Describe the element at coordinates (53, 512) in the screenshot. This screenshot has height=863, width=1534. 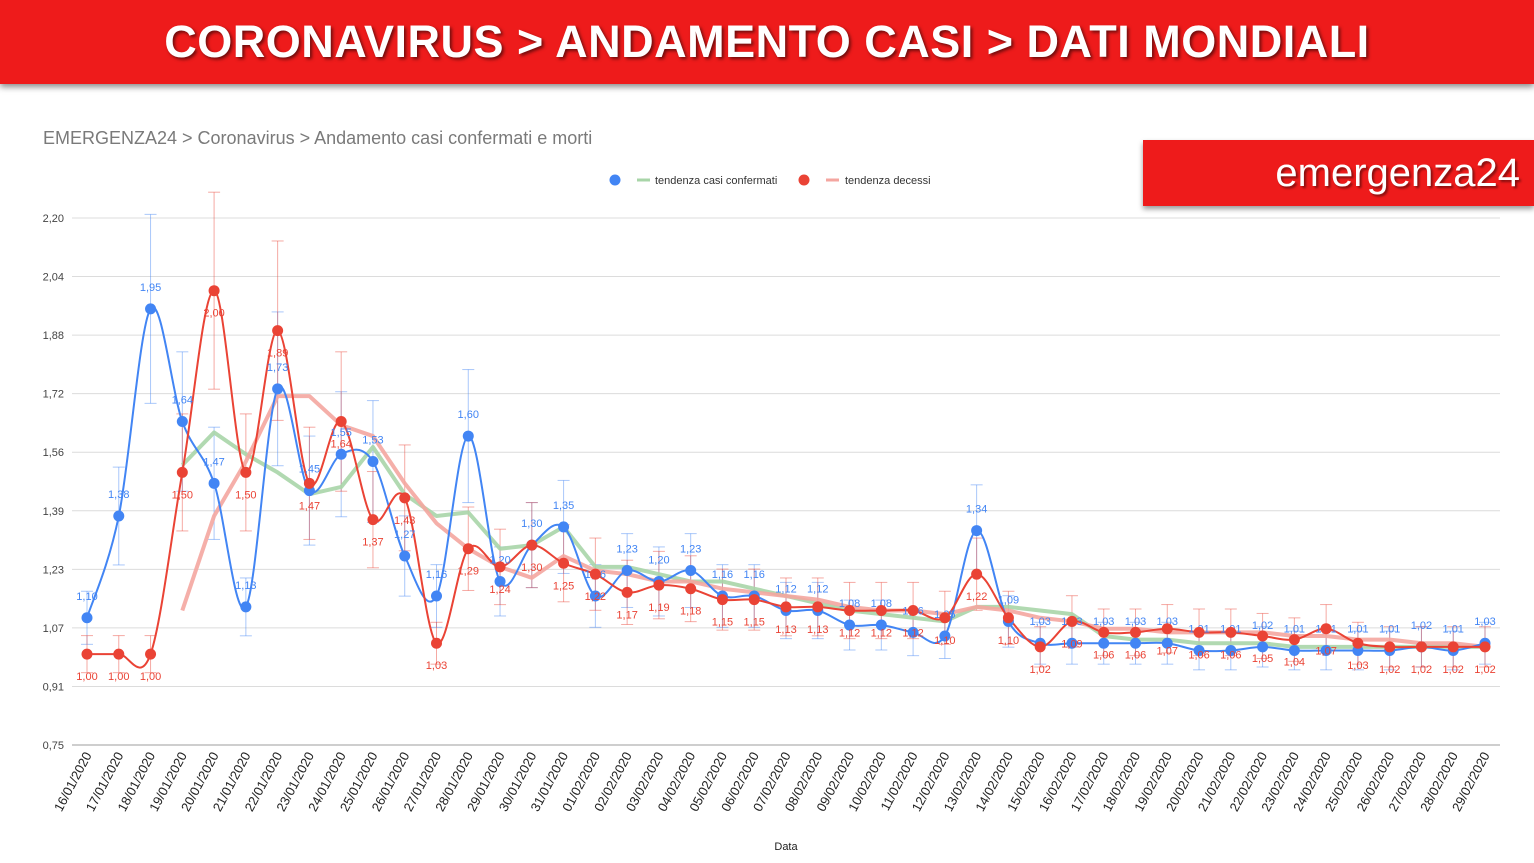
I see `y-tick-label: 1,39` at that location.